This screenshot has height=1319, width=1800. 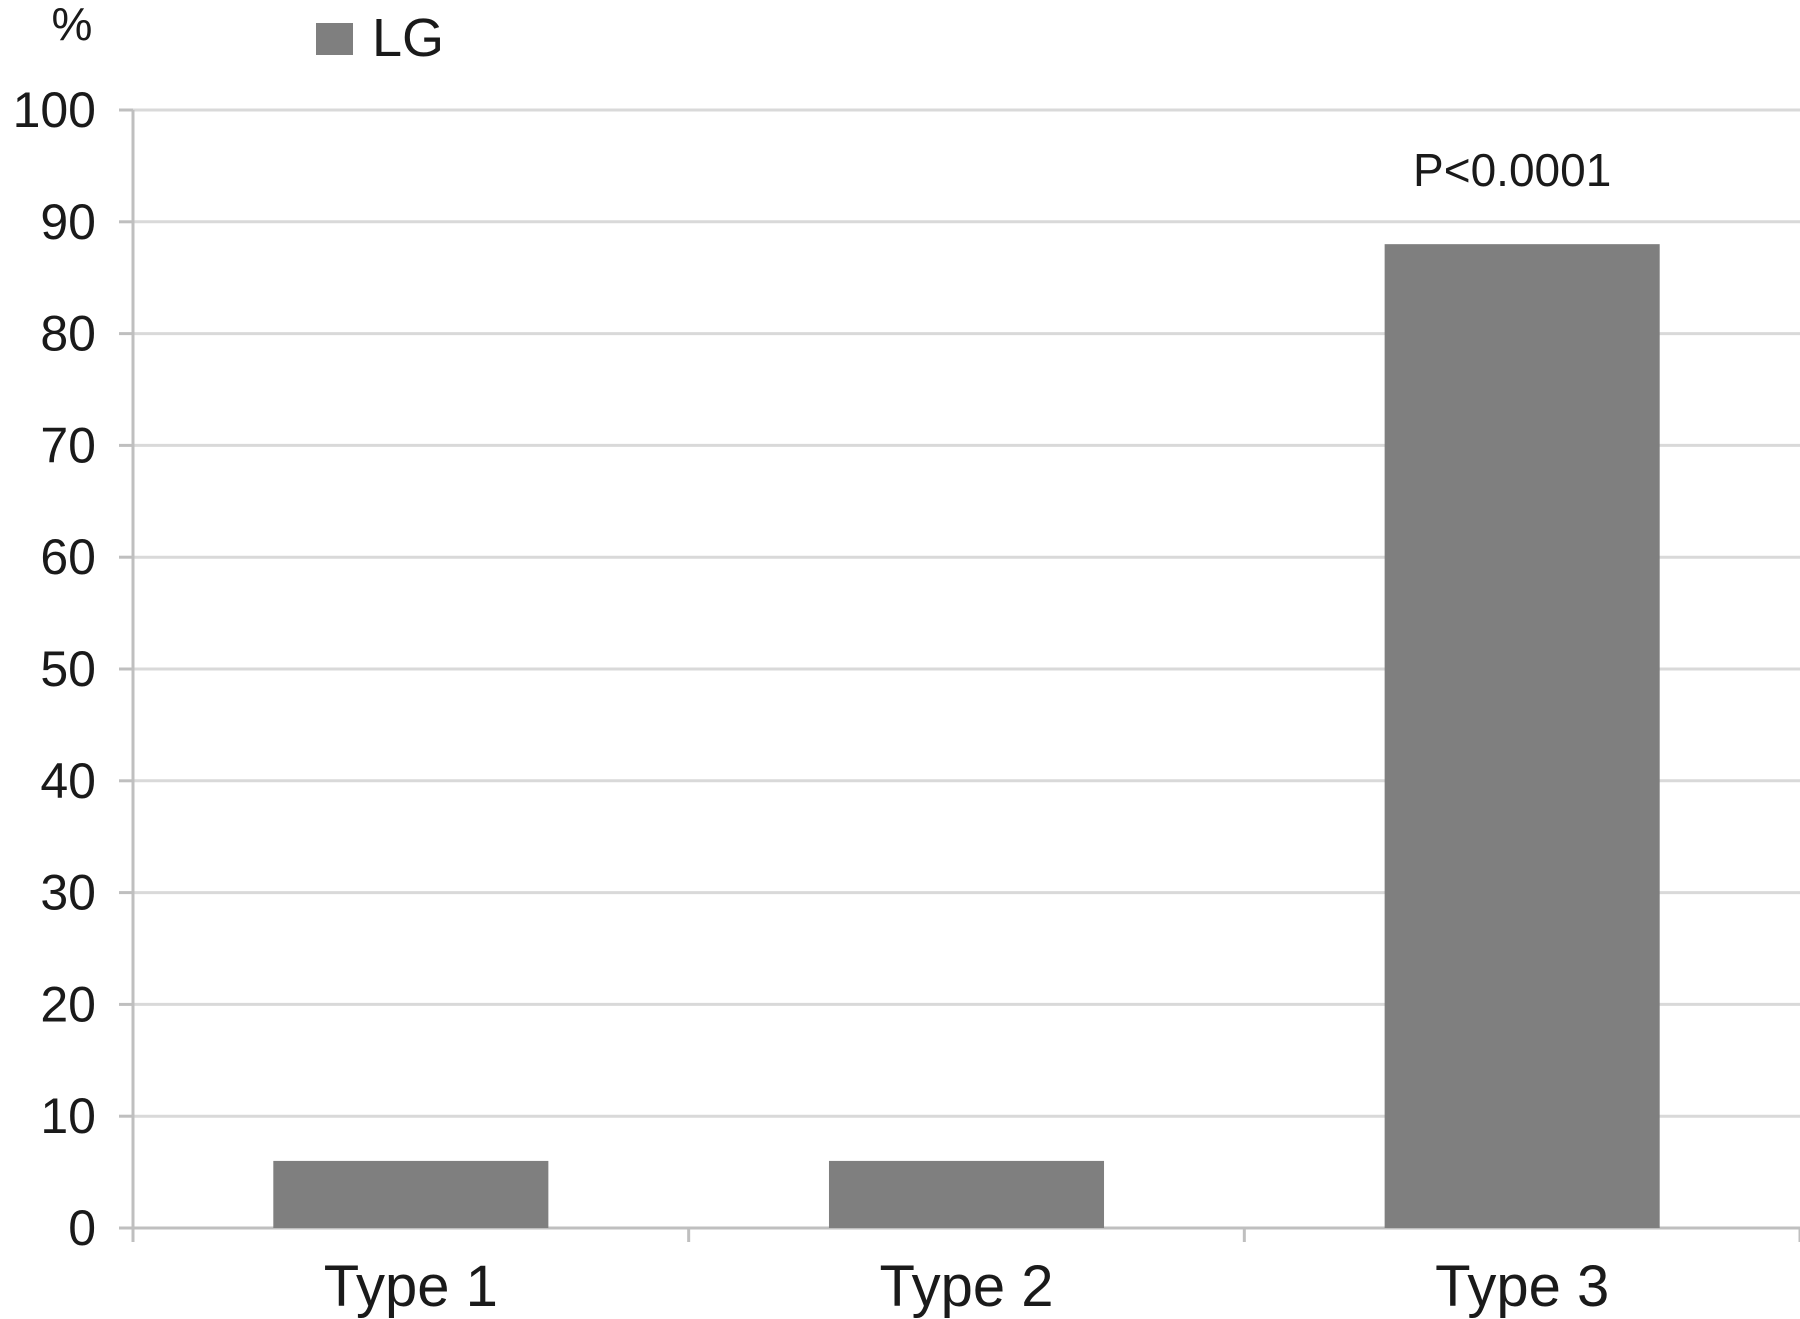 I want to click on y-tick-labels: 0 10 20 30 40 50 60 70 80 90 100, so click(x=54, y=669).